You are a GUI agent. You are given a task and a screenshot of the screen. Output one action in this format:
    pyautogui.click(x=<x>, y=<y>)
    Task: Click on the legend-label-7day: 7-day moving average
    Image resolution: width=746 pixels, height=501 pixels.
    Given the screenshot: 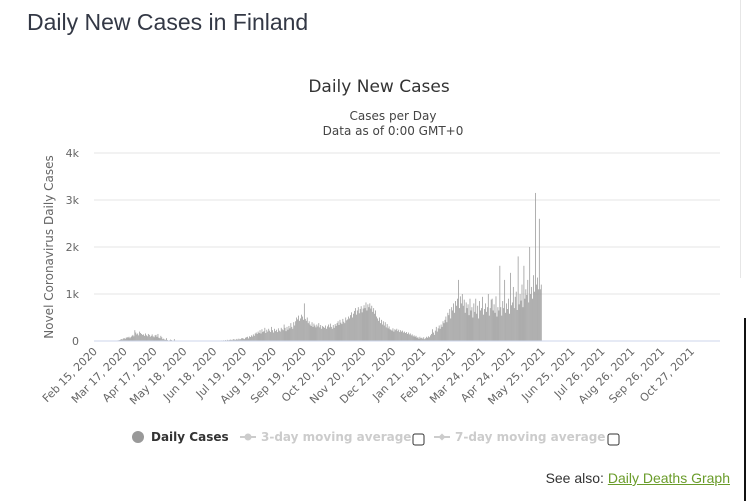 What is the action you would take?
    pyautogui.click(x=530, y=437)
    